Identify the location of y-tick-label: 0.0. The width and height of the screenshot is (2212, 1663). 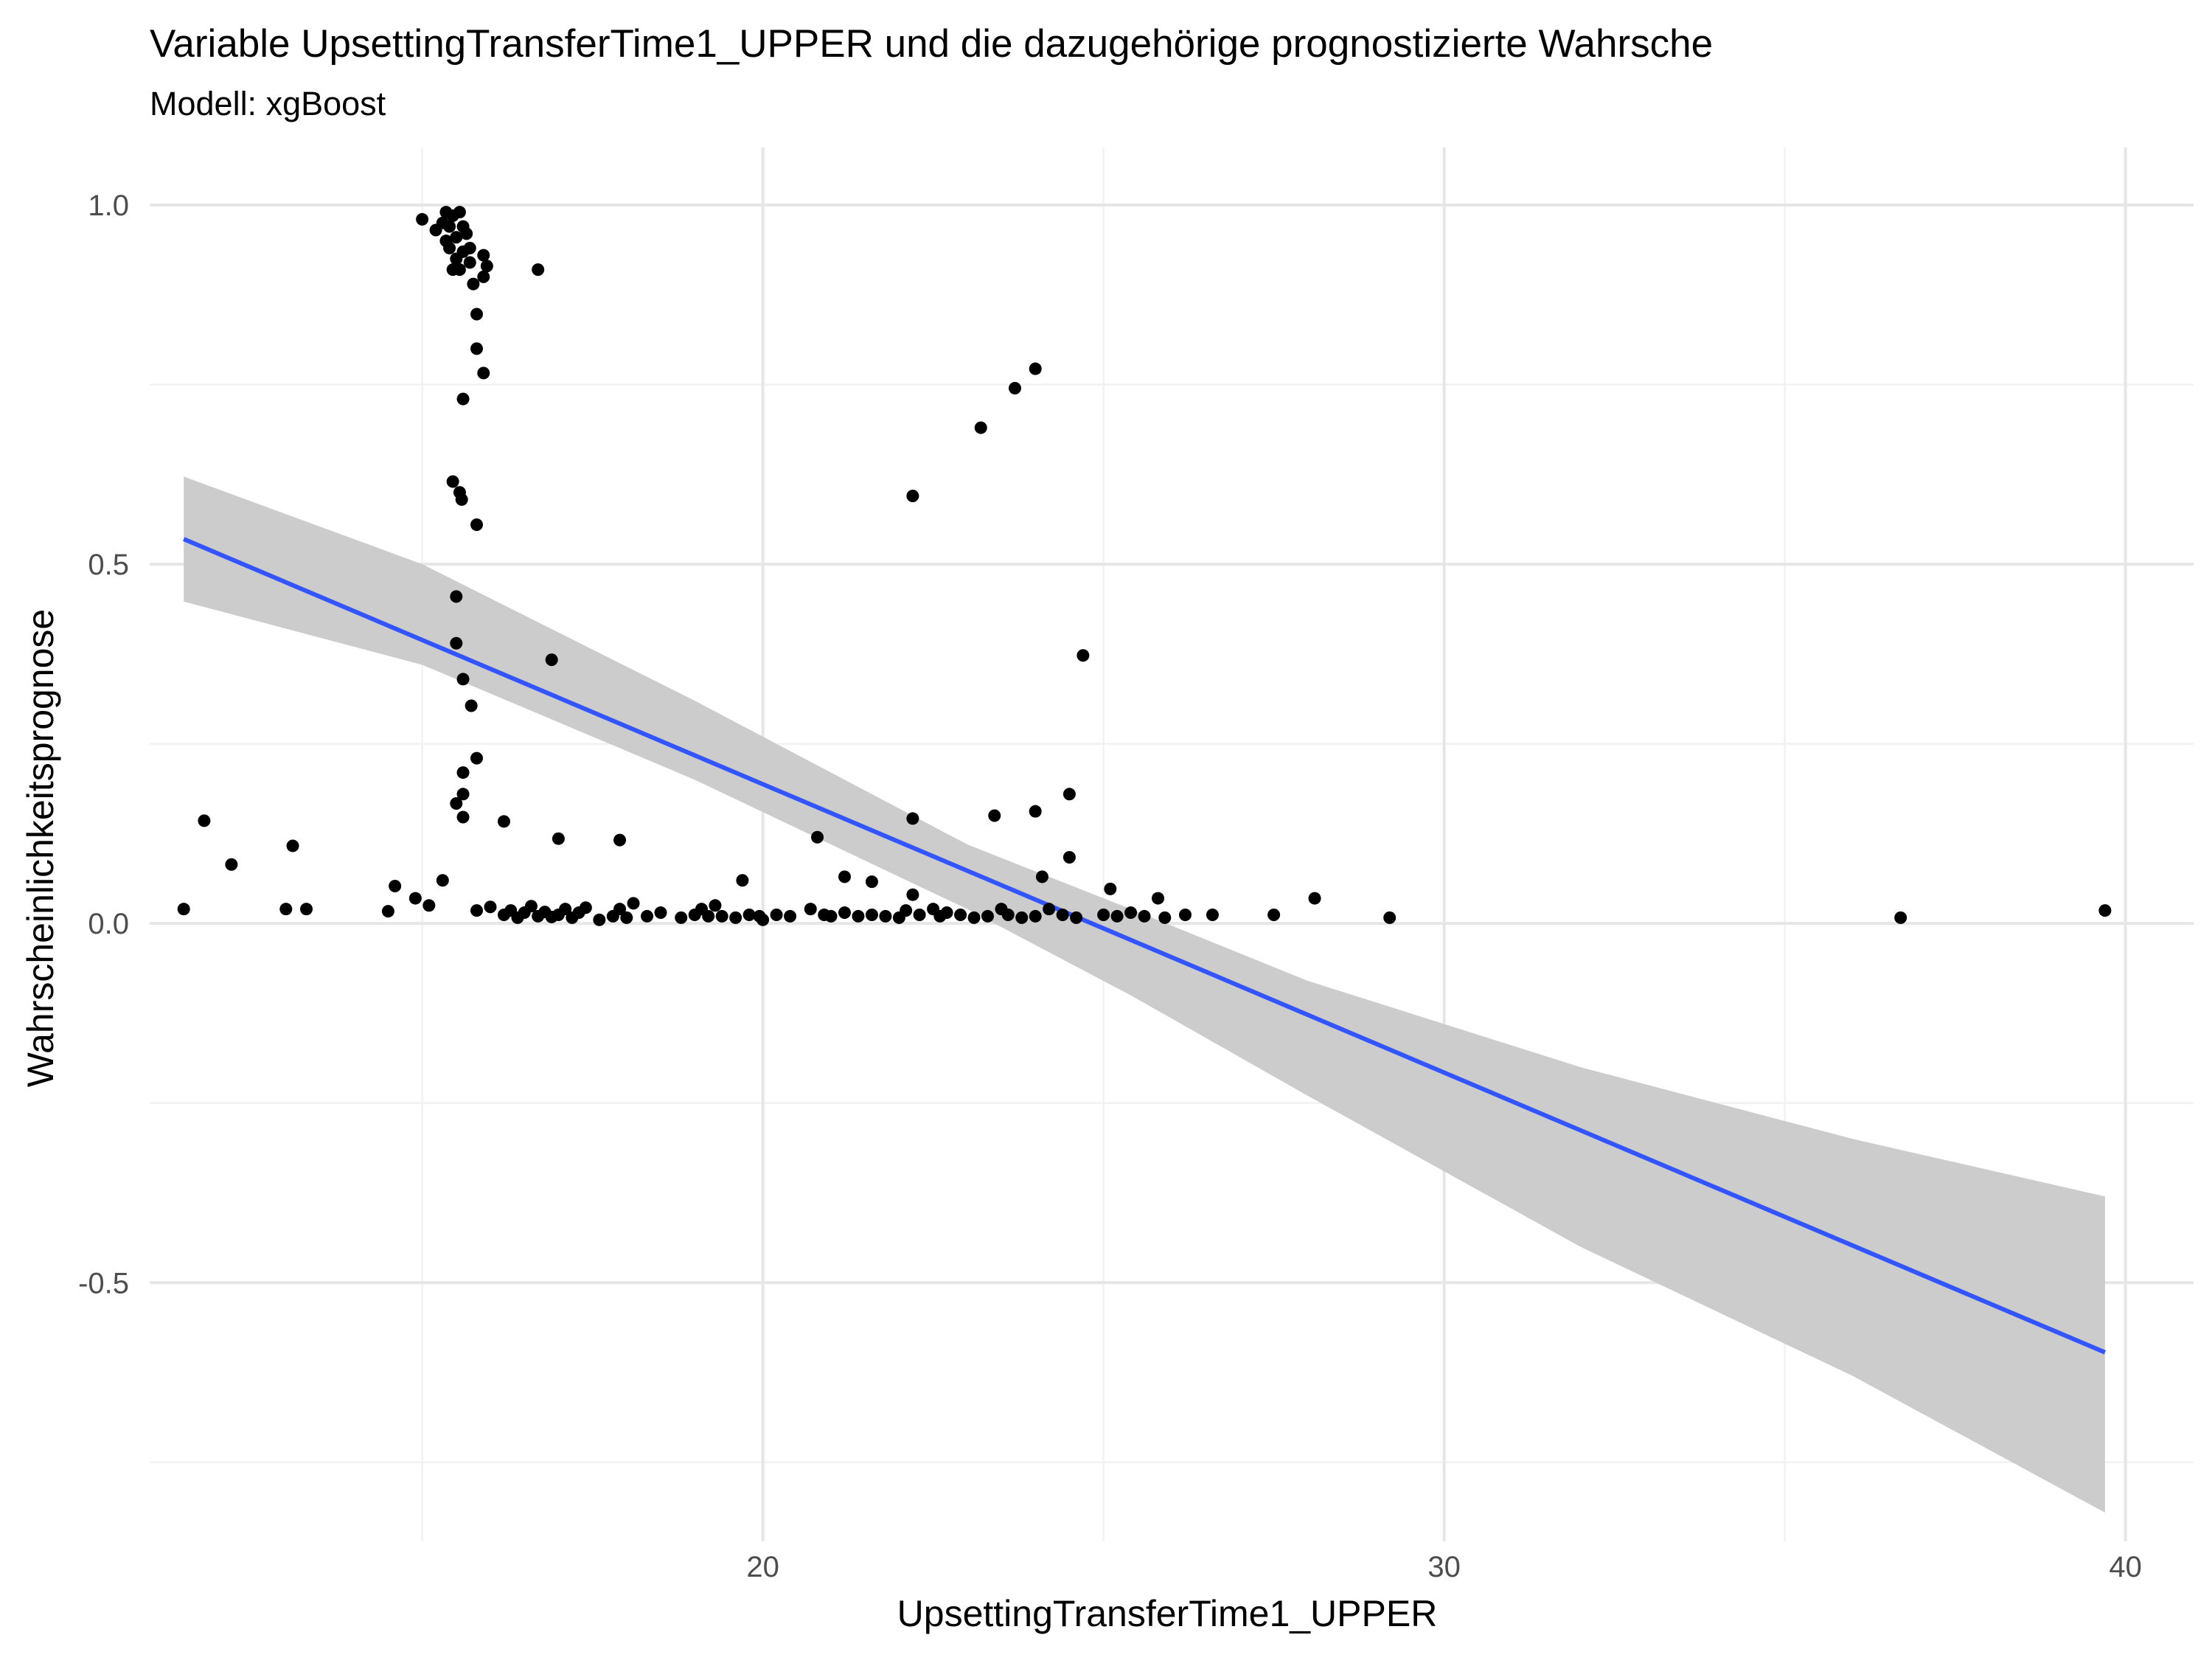
(108, 924).